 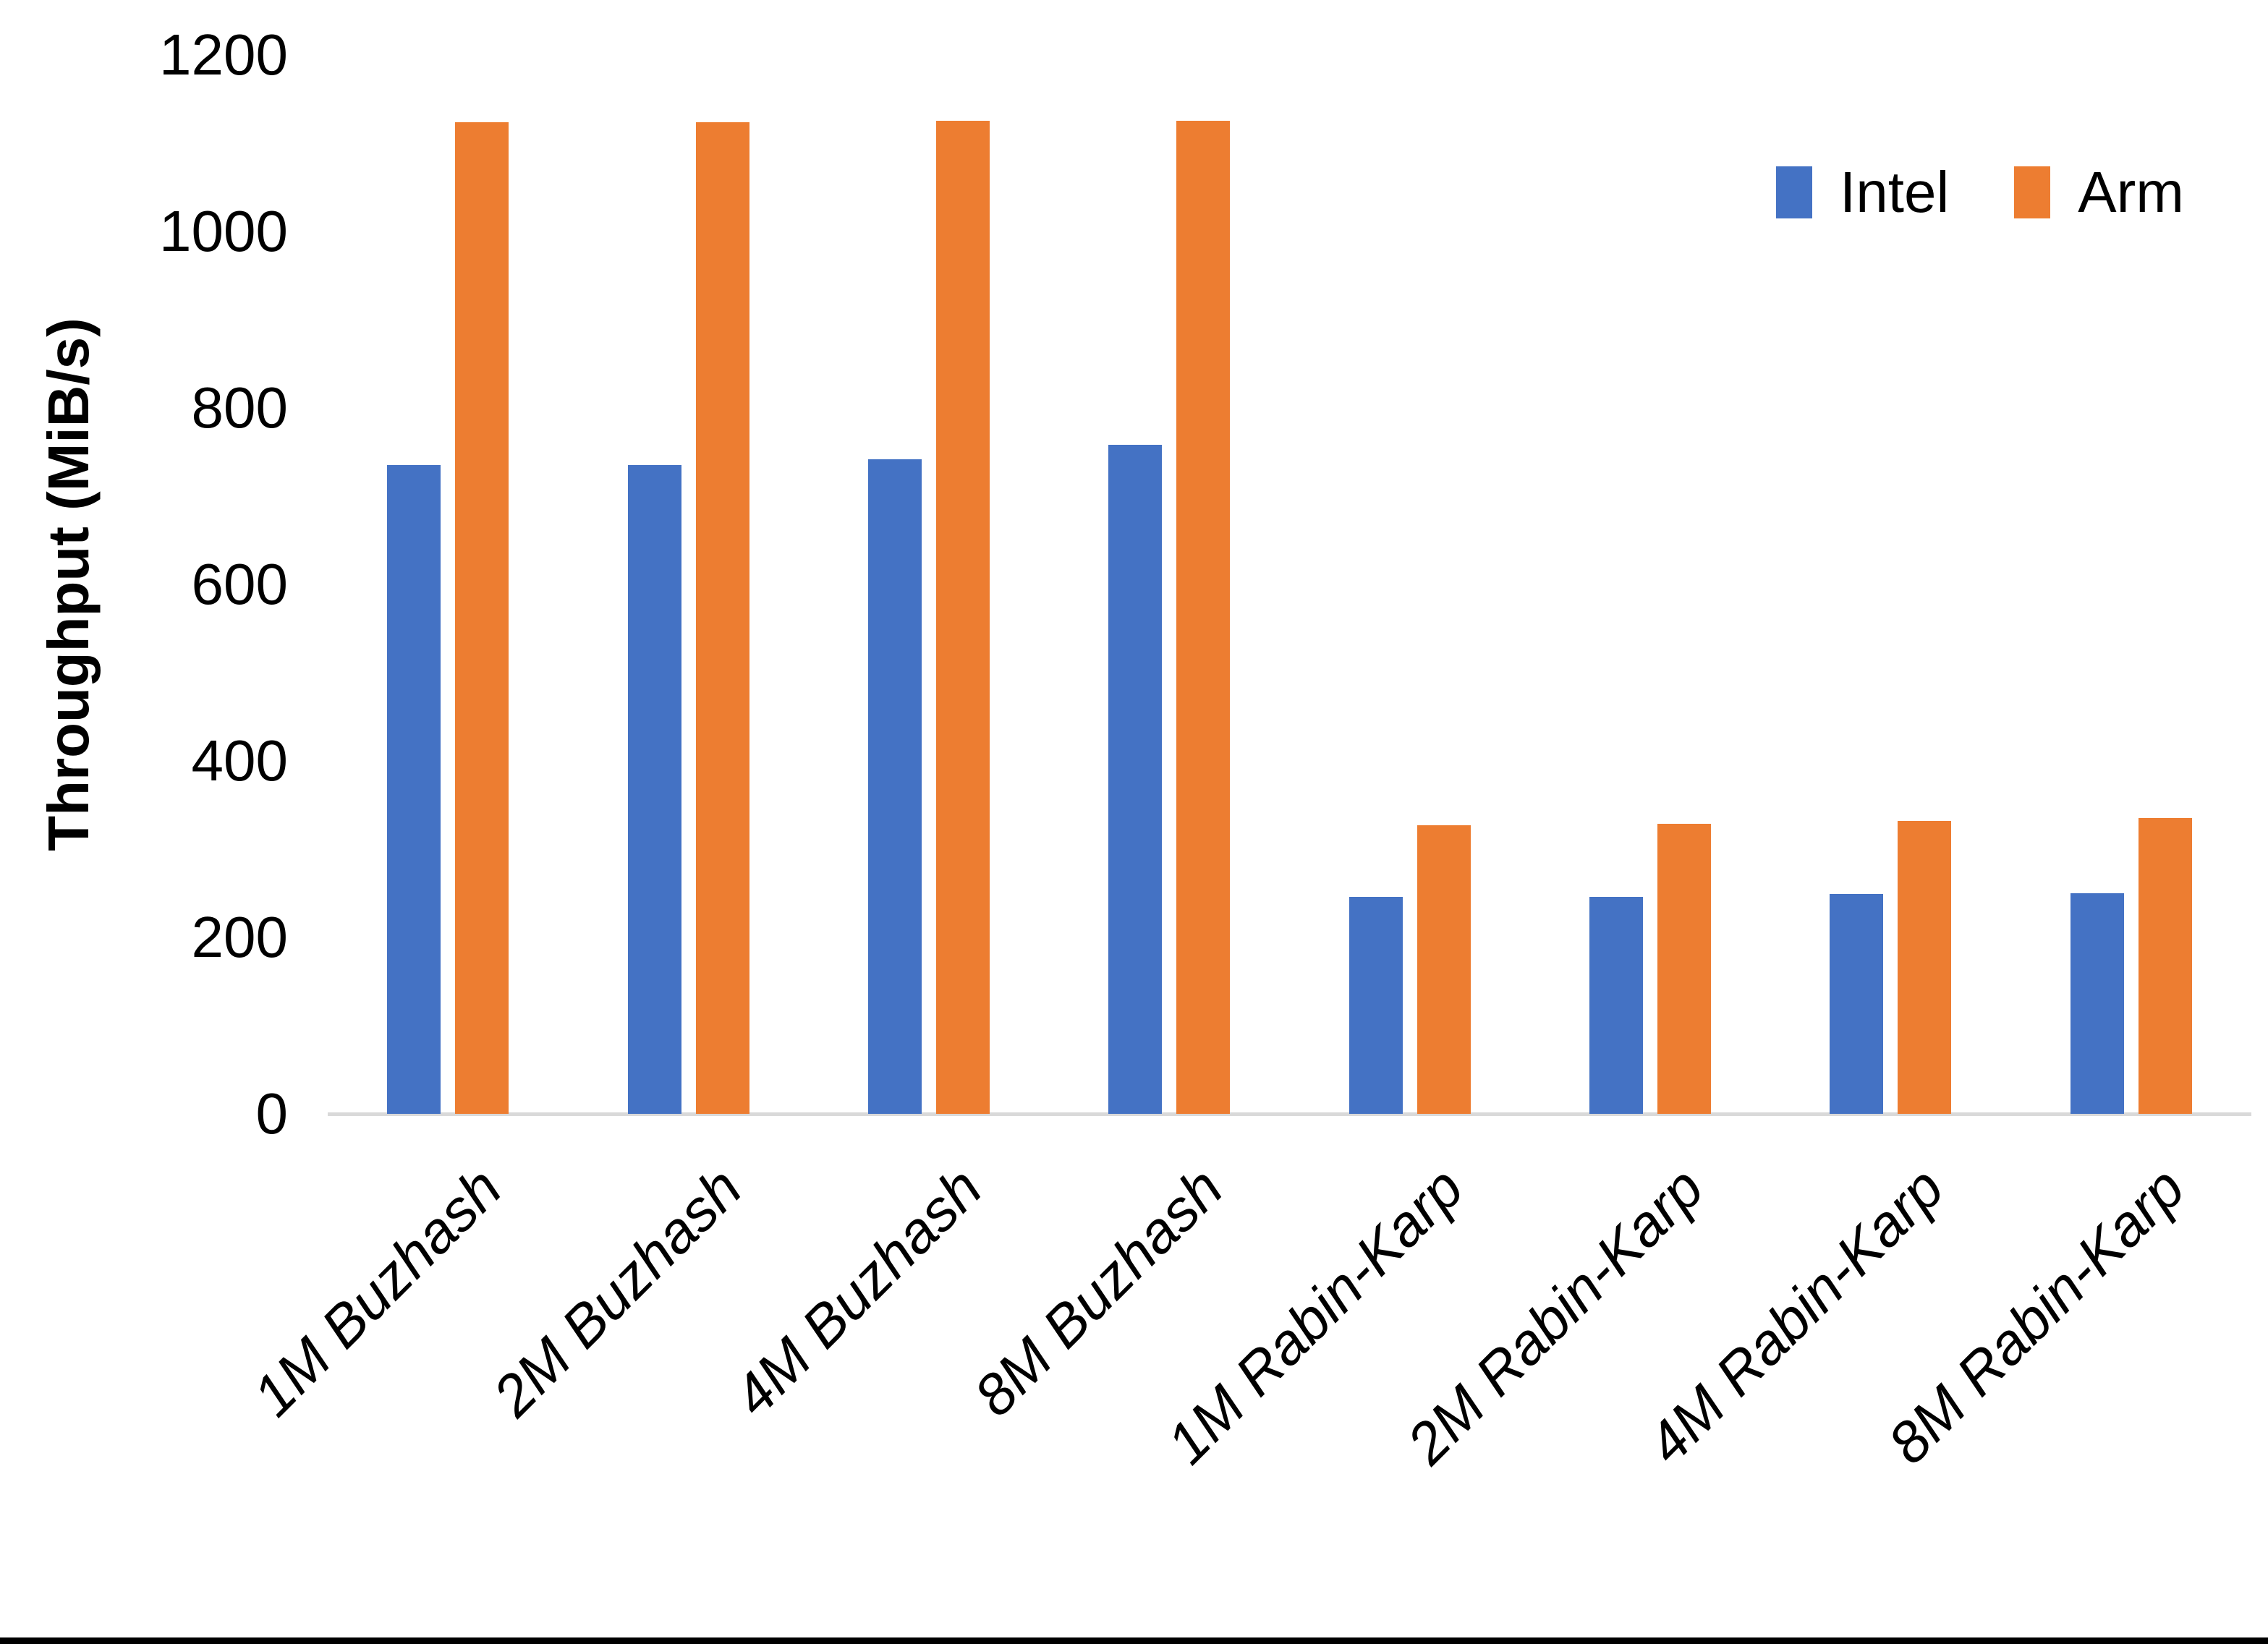 What do you see at coordinates (1794, 192) in the screenshot?
I see `legend-swatch-intel` at bounding box center [1794, 192].